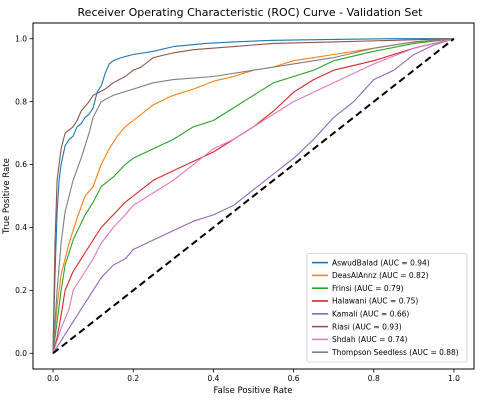  I want to click on legend-label-6: Shdah (AUC = 0.74), so click(370, 339).